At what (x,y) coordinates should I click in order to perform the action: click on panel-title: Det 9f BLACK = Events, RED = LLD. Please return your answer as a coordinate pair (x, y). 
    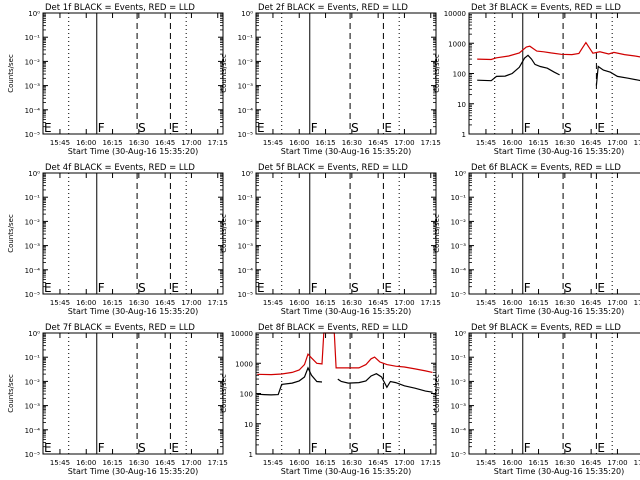
    Looking at the image, I should click on (546, 328).